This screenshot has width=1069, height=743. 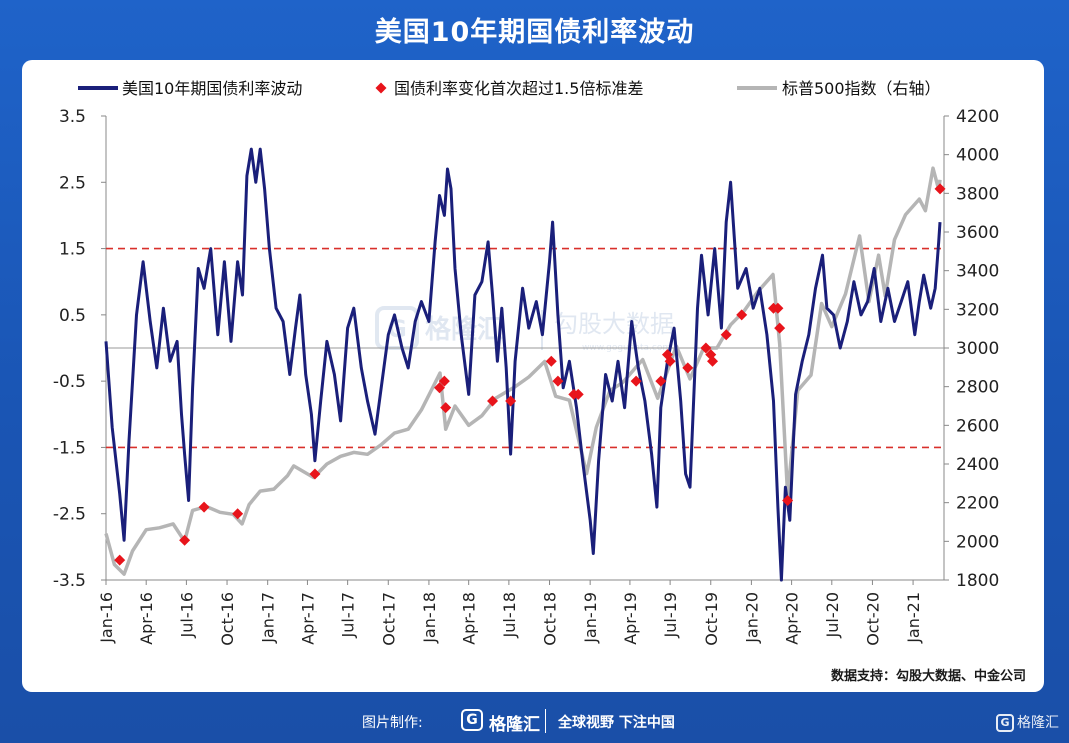 I want to click on x-tick-label: Jan-19, so click(x=590, y=618).